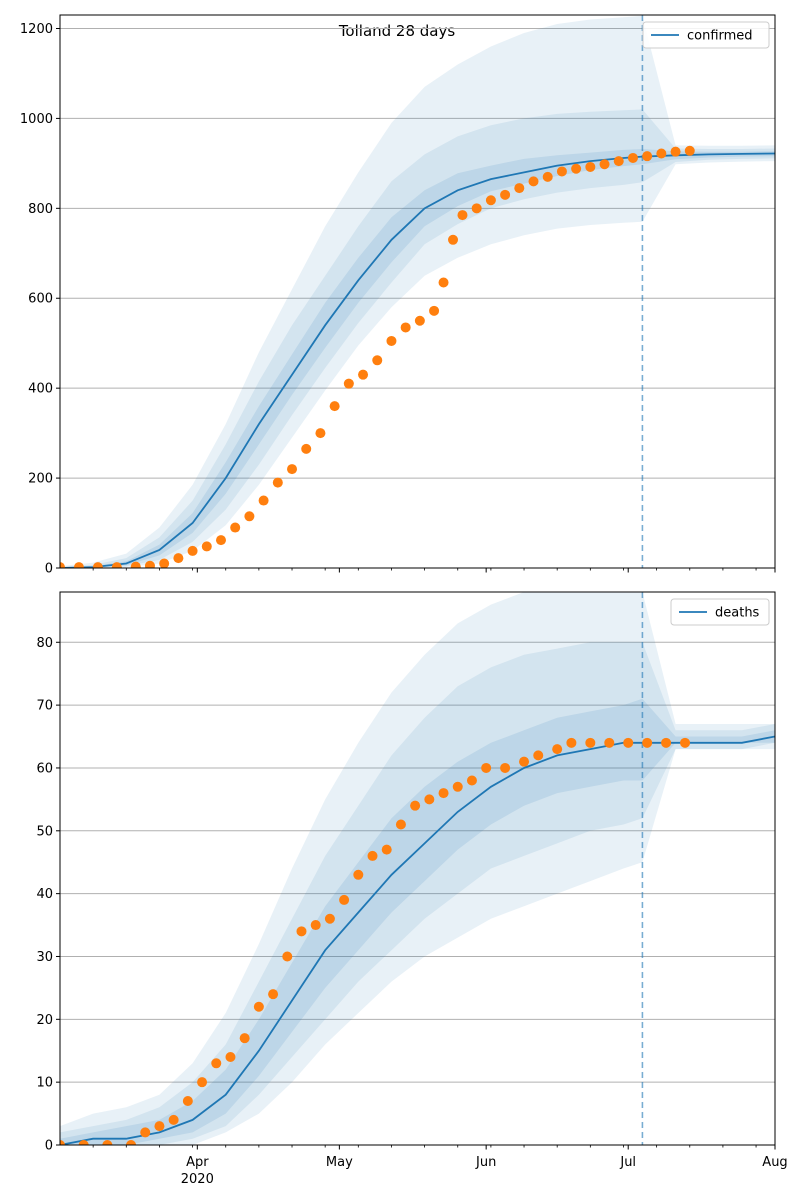 Image resolution: width=800 pixels, height=1200 pixels. I want to click on legend-label: deaths, so click(737, 613).